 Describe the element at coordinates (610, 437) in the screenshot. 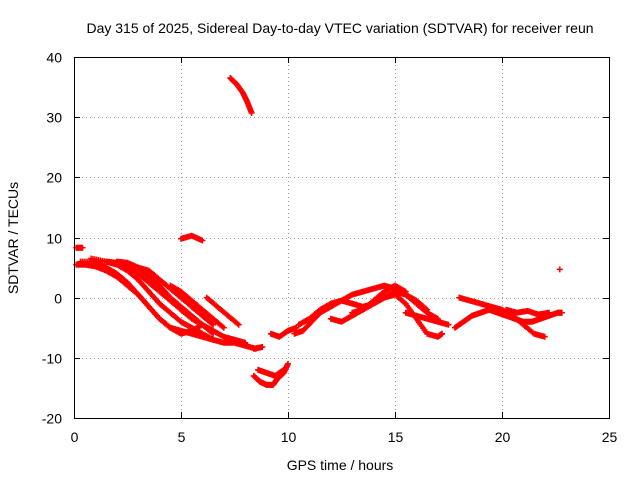

I see `x-tick-label: 25` at that location.